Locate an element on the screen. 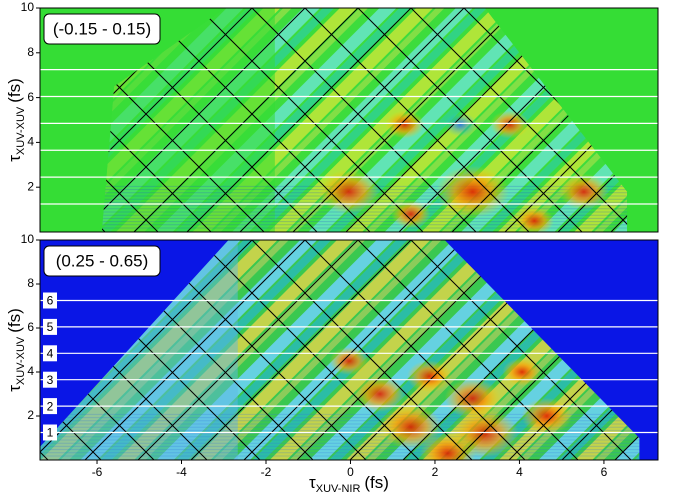 This screenshot has height=495, width=700. line-label: 4 is located at coordinates (50, 353).